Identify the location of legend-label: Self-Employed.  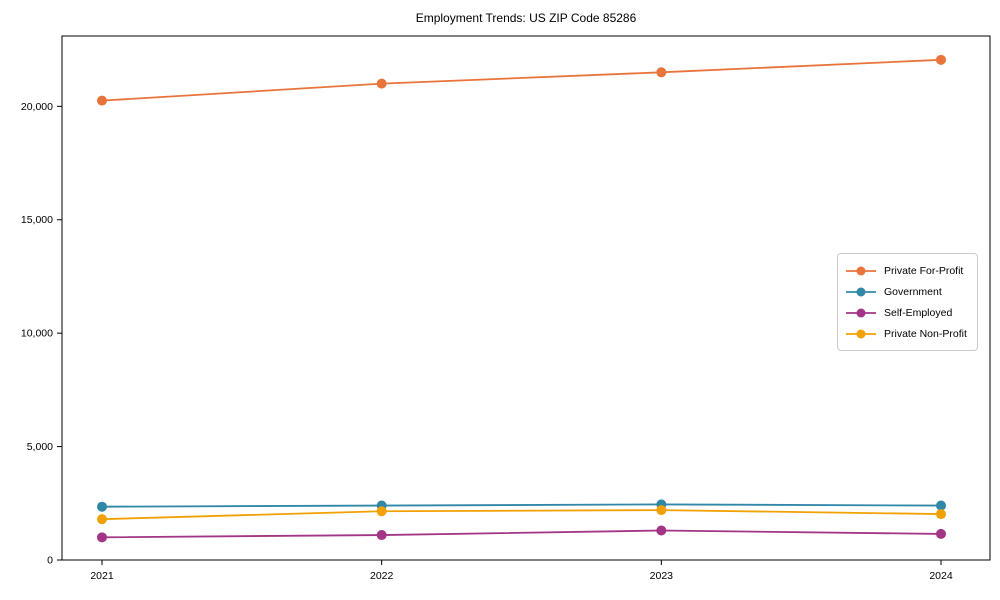
(918, 312).